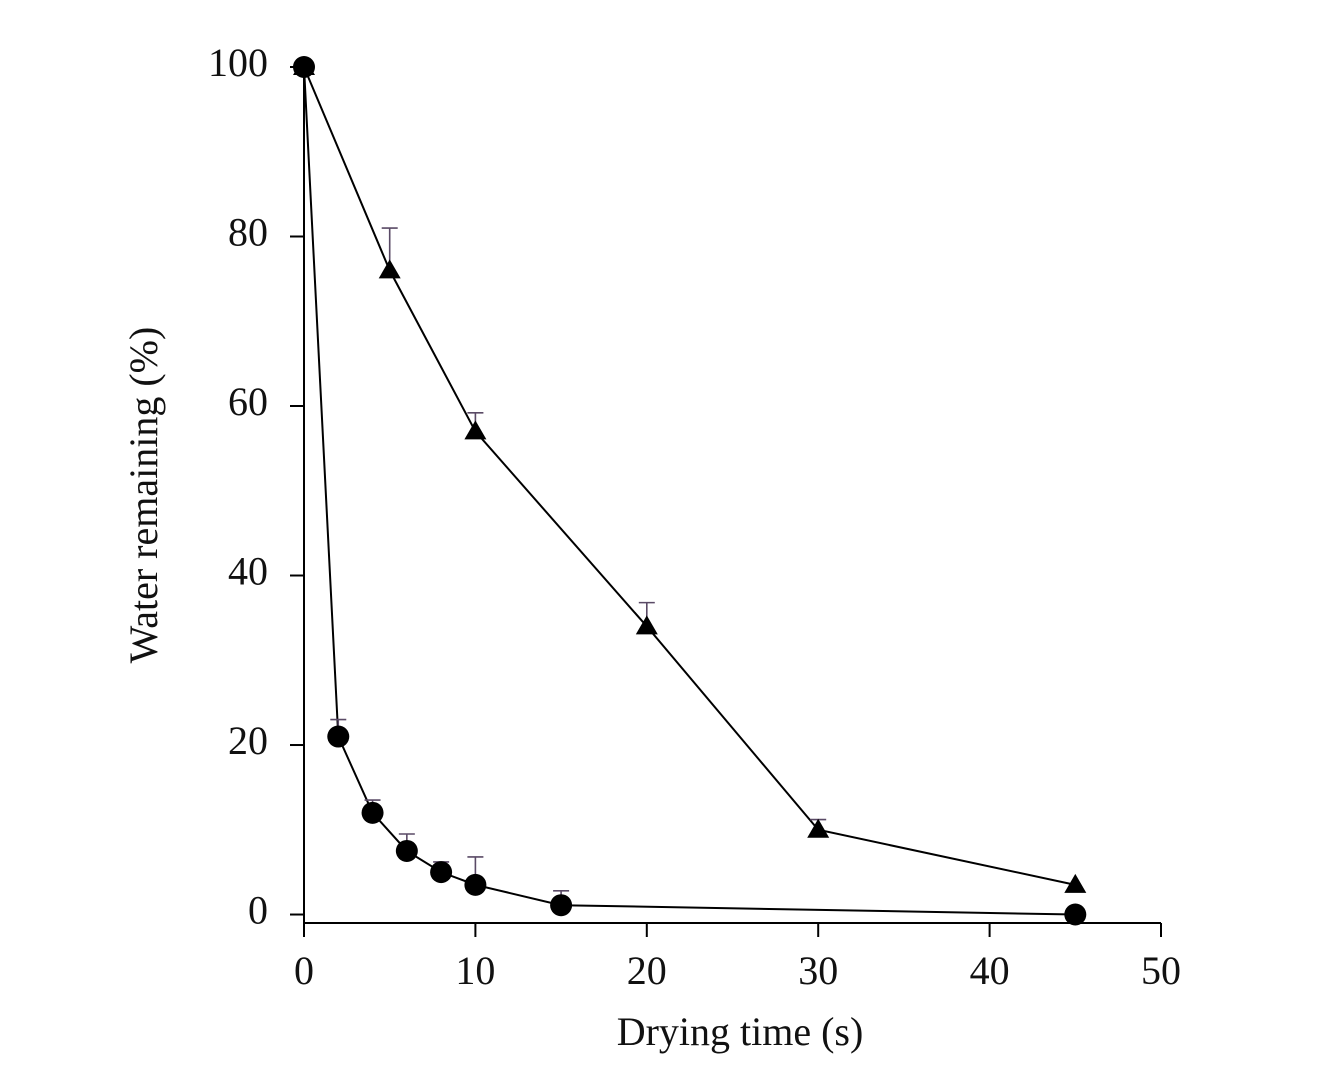 Image resolution: width=1320 pixels, height=1092 pixels. What do you see at coordinates (304, 970) in the screenshot?
I see `x-tick-label: 0` at bounding box center [304, 970].